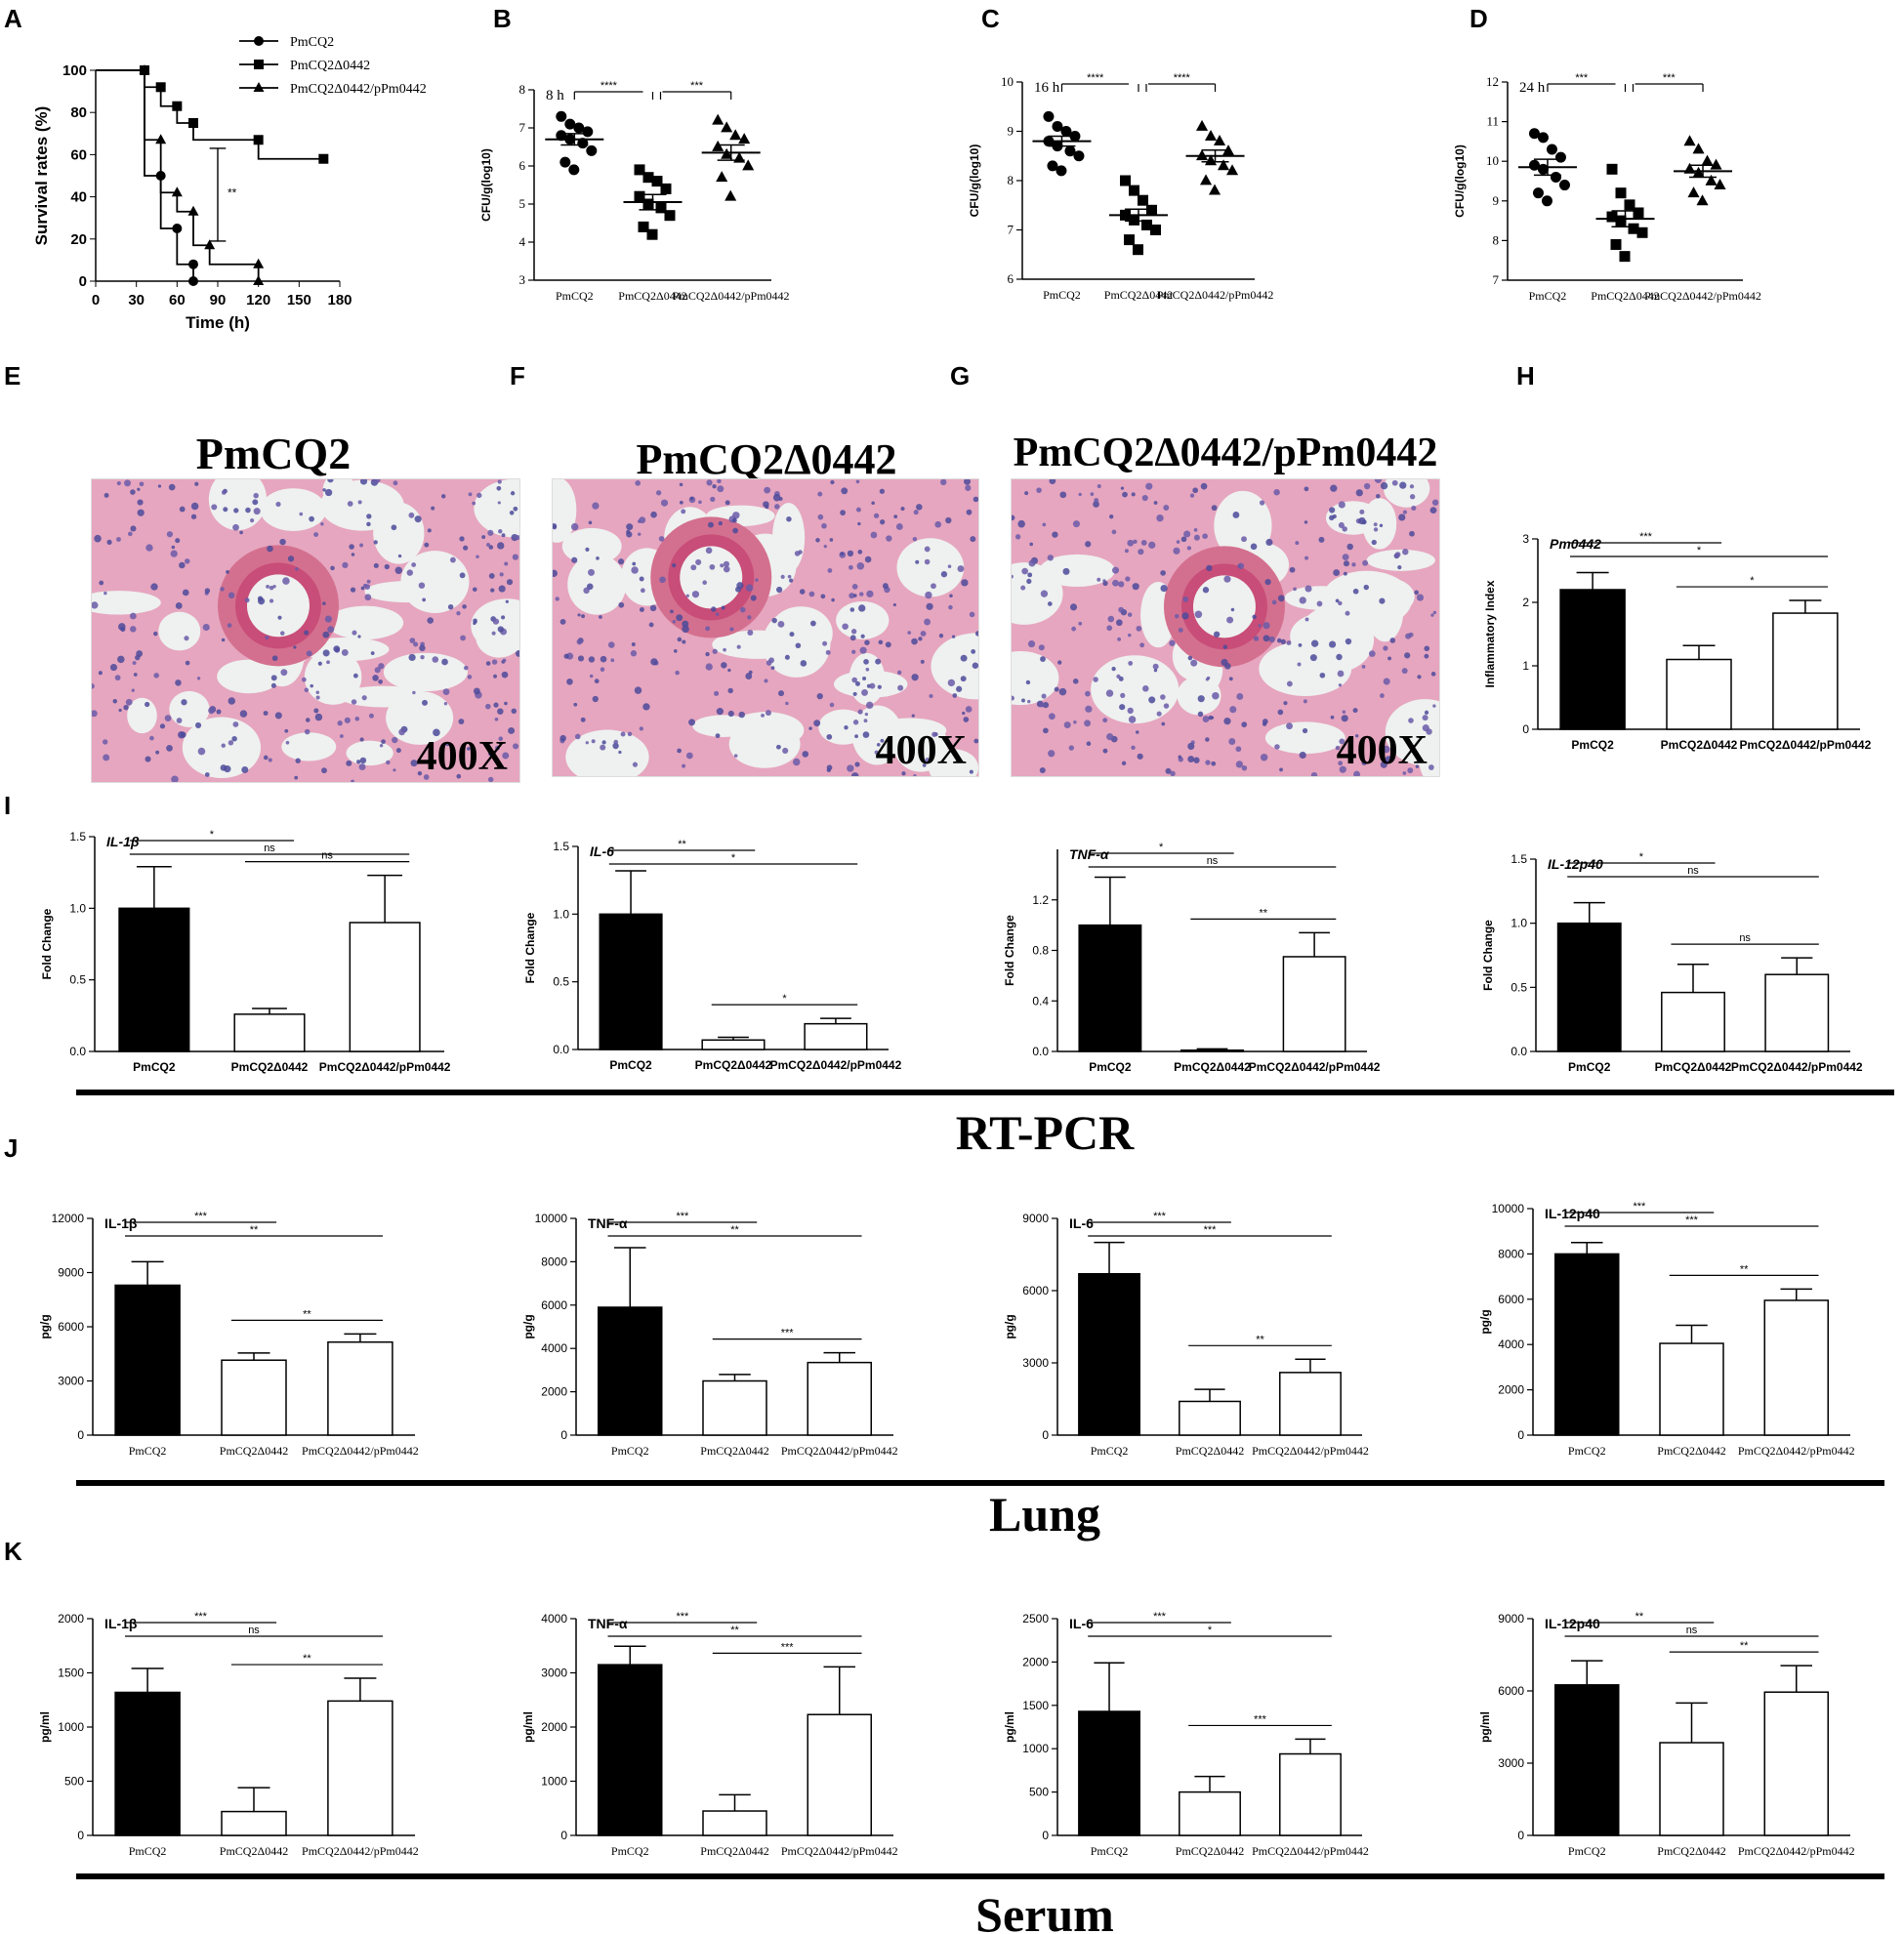 The height and width of the screenshot is (1934, 1904). Describe the element at coordinates (517, 376) in the screenshot. I see `panel-letter-f: F` at that location.